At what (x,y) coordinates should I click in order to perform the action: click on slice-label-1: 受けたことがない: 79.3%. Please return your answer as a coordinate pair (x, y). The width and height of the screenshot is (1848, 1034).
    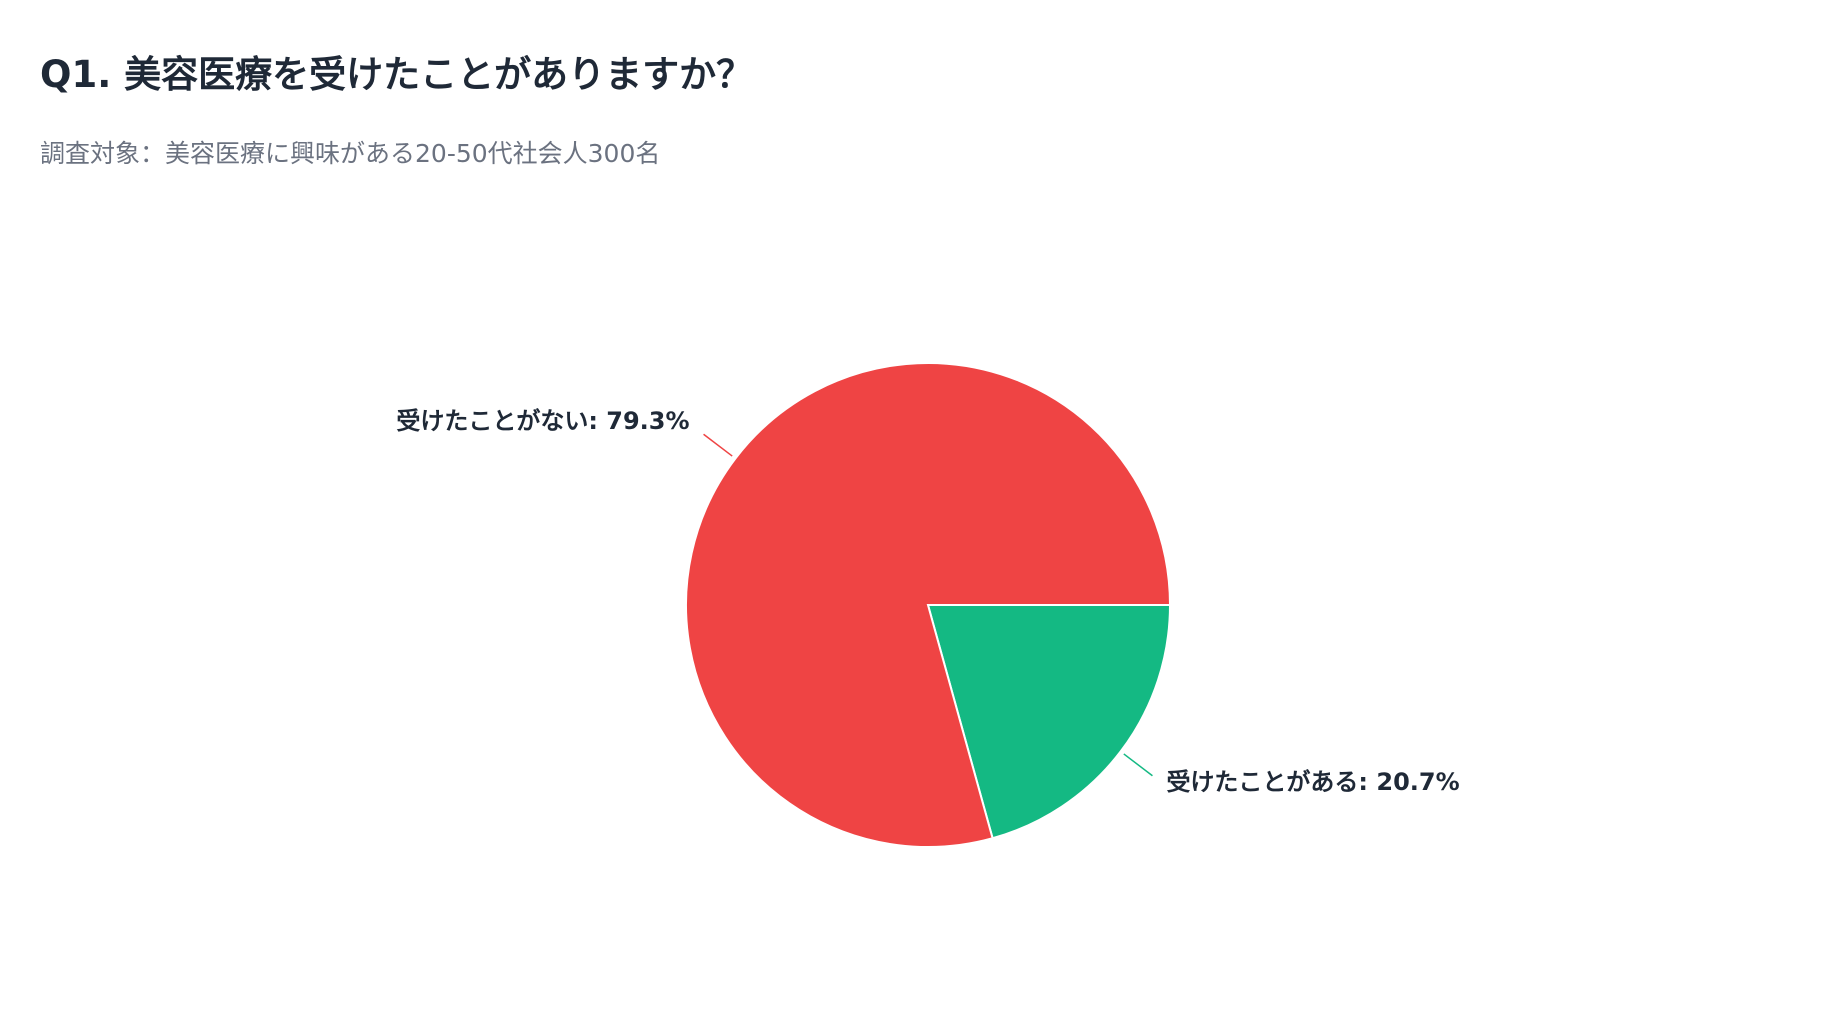
    Looking at the image, I should click on (542, 421).